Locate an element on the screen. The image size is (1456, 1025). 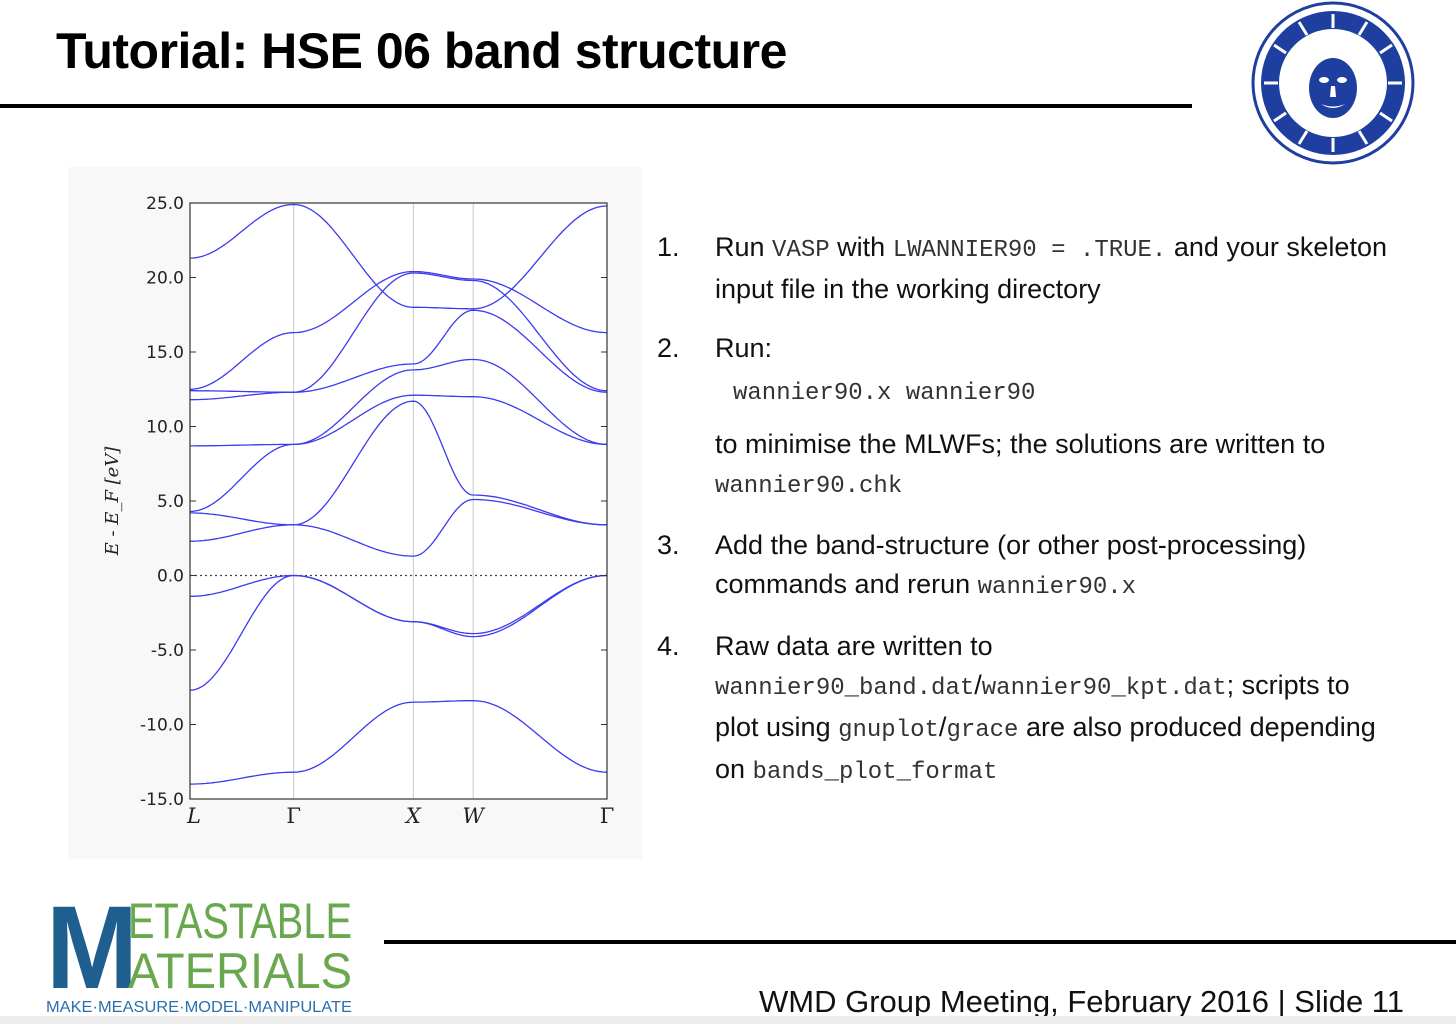
slide-title: Tutorial: HSE 06 band structure is located at coordinates (421, 51).